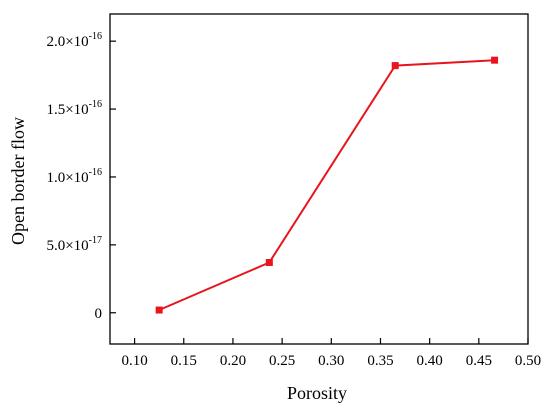 The height and width of the screenshot is (414, 550). What do you see at coordinates (380, 361) in the screenshot?
I see `x-tick-label: 0.35` at bounding box center [380, 361].